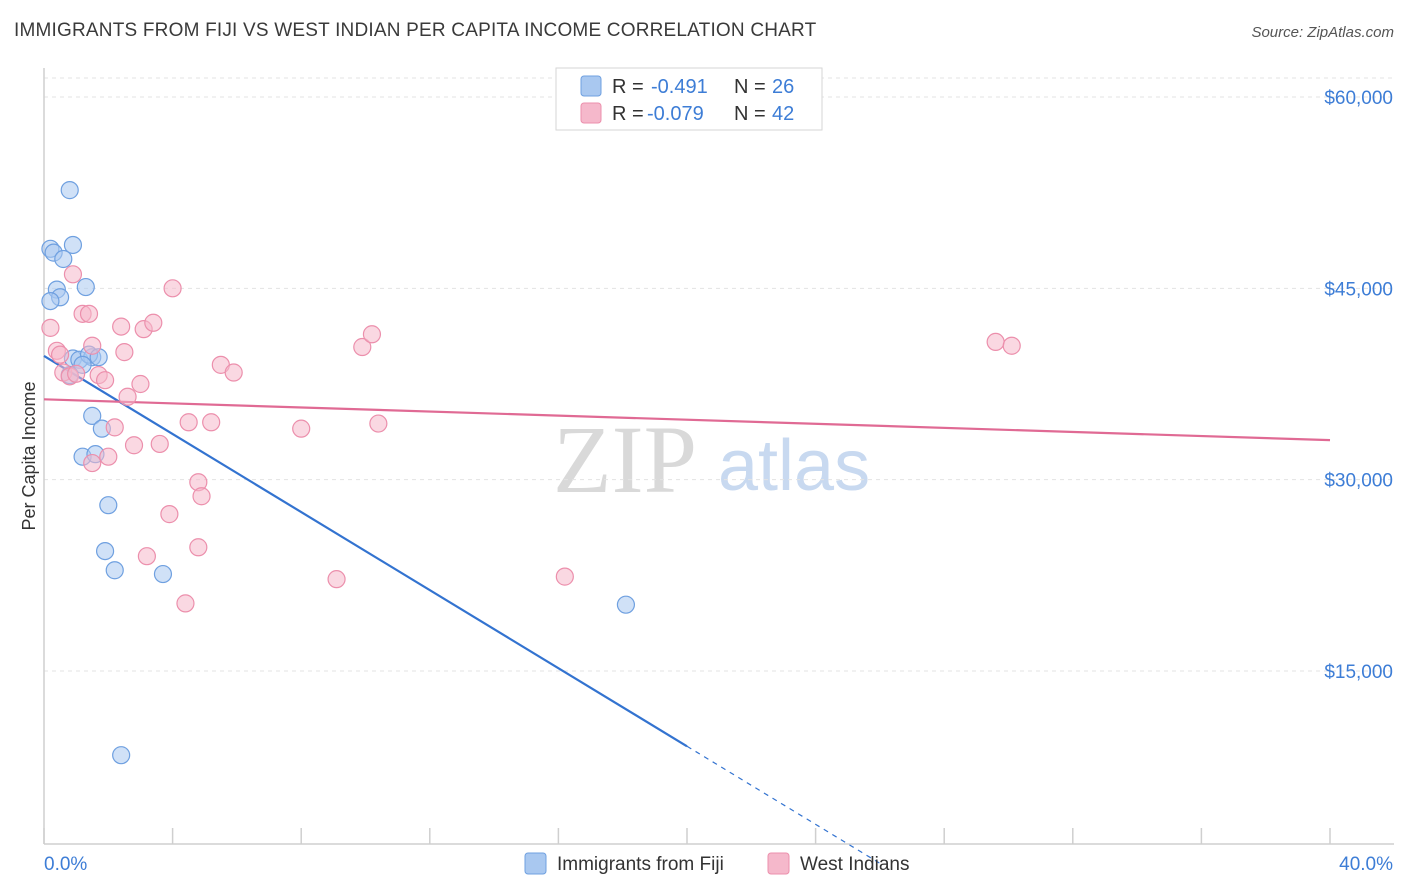 Image resolution: width=1406 pixels, height=892 pixels. Describe the element at coordinates (854, 864) in the screenshot. I see `bottom-legend-label-west-indians: West Indians` at that location.